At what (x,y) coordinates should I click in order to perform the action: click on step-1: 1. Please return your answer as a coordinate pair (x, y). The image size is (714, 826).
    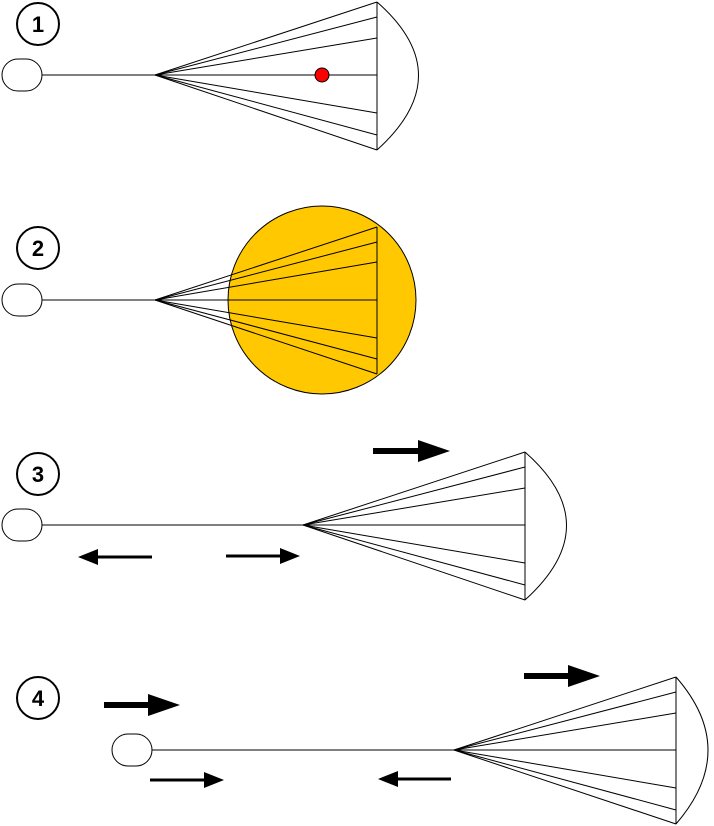
    Looking at the image, I should click on (210, 76).